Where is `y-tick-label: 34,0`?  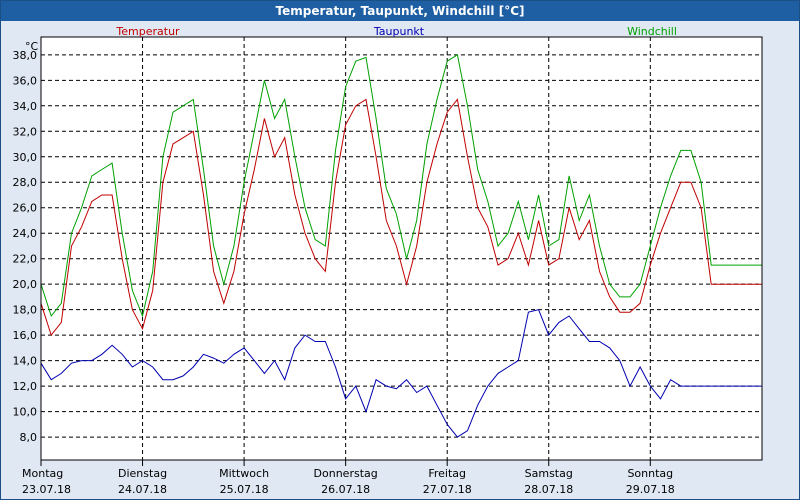
y-tick-label: 34,0 is located at coordinates (25, 106).